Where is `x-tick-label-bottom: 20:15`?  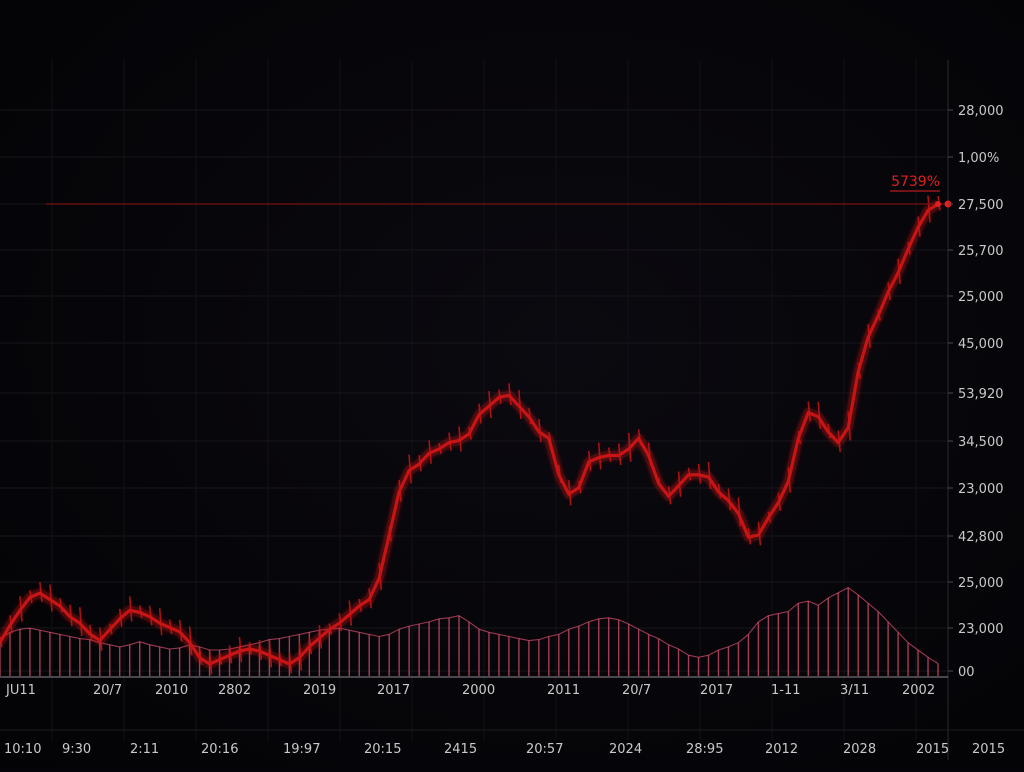 x-tick-label-bottom: 20:15 is located at coordinates (382, 749).